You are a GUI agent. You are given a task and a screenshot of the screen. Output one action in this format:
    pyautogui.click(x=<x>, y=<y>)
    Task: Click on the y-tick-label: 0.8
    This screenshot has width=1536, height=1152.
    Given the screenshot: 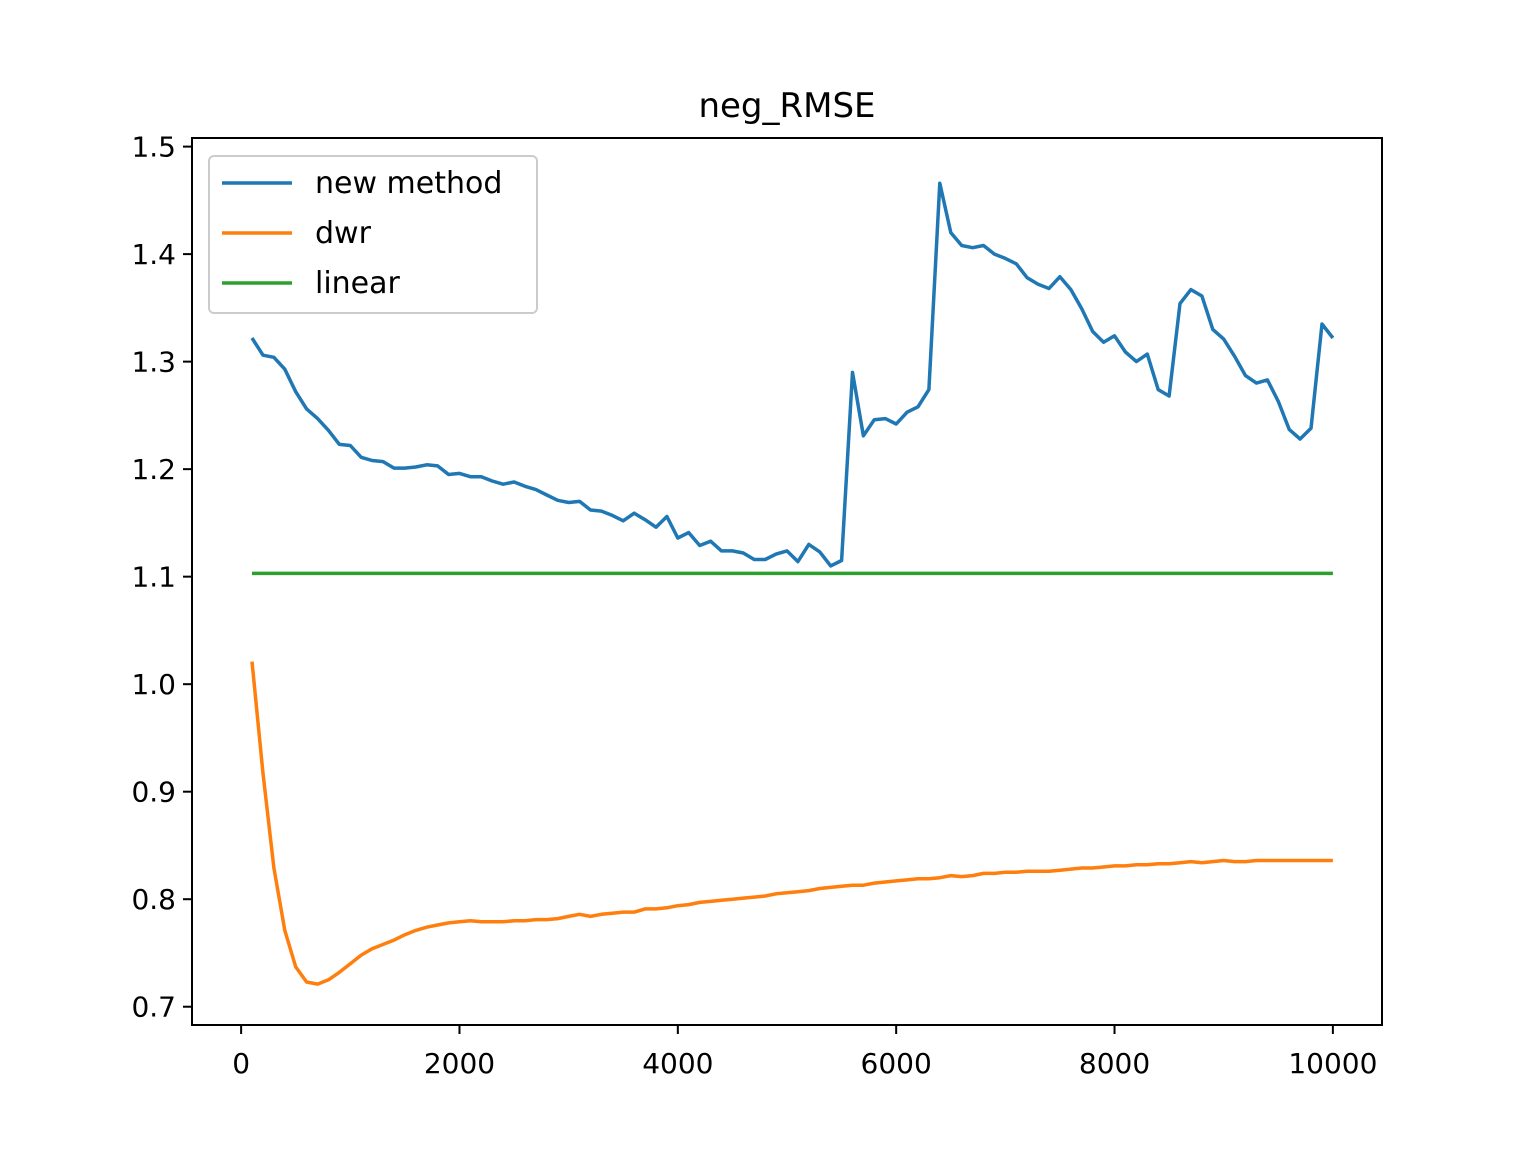 What is the action you would take?
    pyautogui.click(x=153, y=899)
    